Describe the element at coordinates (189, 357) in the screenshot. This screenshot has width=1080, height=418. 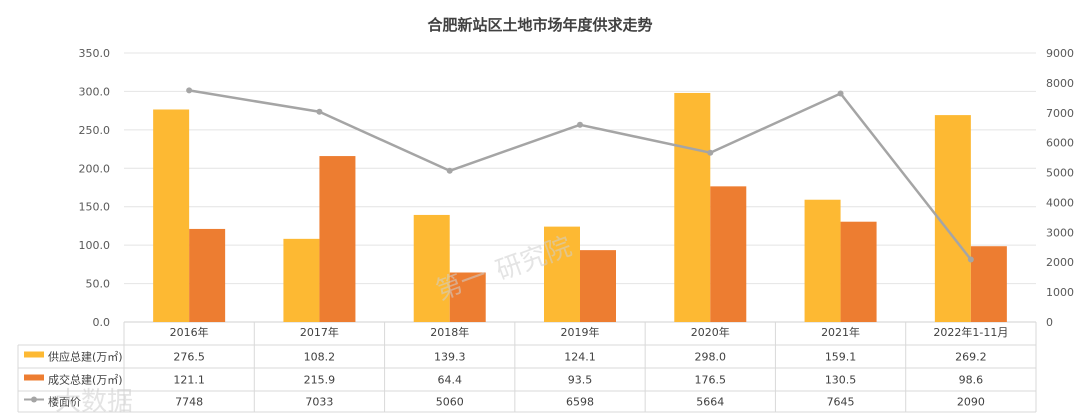
I see `data-label: 276.5` at that location.